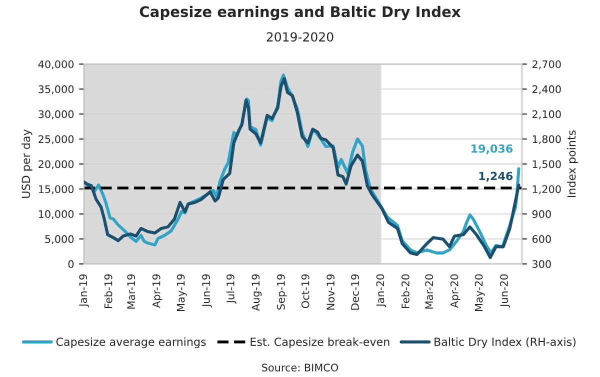 The width and height of the screenshot is (600, 377). Describe the element at coordinates (320, 342) in the screenshot. I see `legend-label: Est. Capesize break-even` at that location.